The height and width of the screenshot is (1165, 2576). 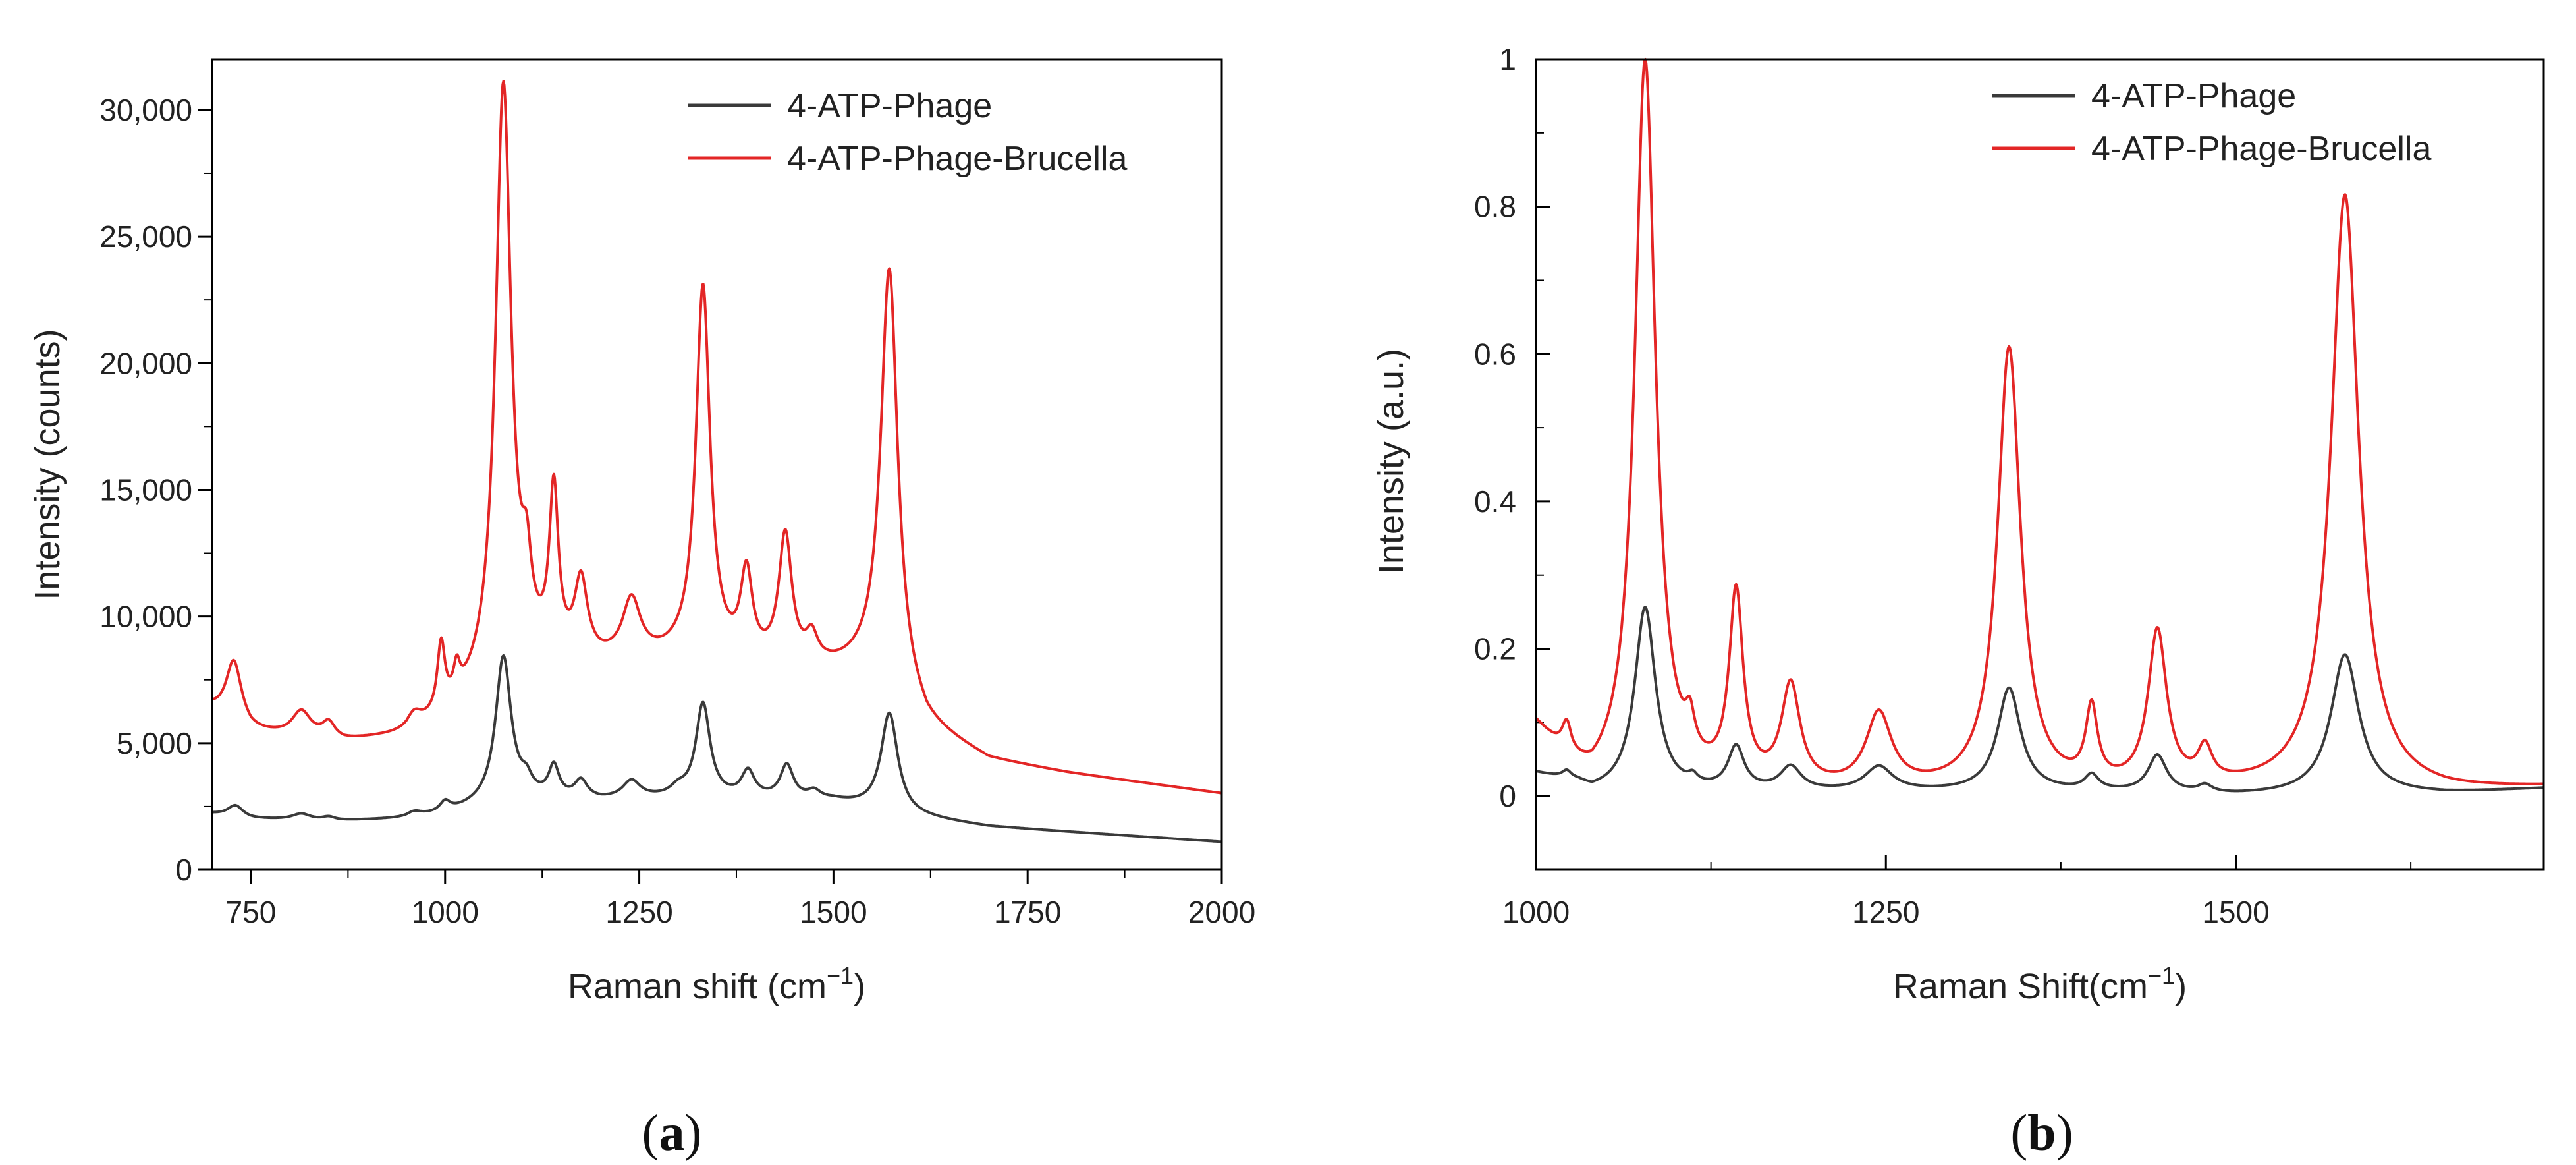 What do you see at coordinates (154, 743) in the screenshot?
I see `y-tick-label: 5,000` at bounding box center [154, 743].